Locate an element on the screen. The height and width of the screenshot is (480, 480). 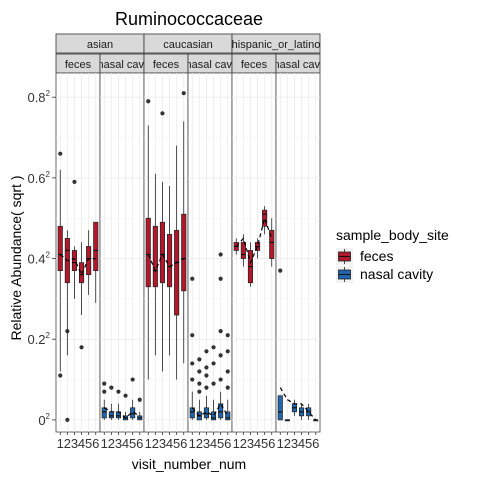
x-axis-title: visit_number_num is located at coordinates (189, 464).